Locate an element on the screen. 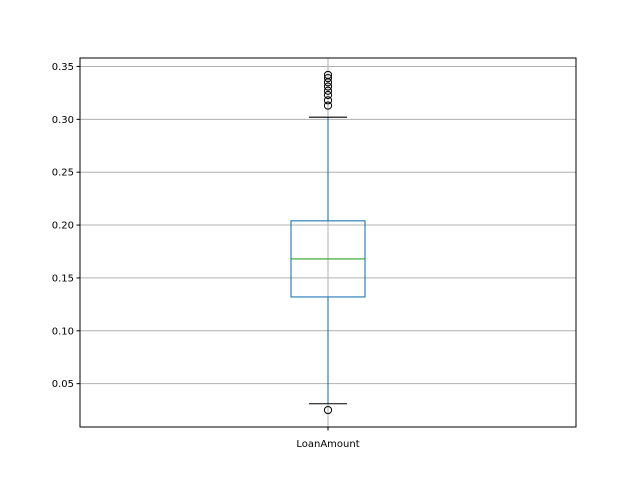 This screenshot has height=480, width=640. y-tick-label: 0.20 is located at coordinates (63, 226).